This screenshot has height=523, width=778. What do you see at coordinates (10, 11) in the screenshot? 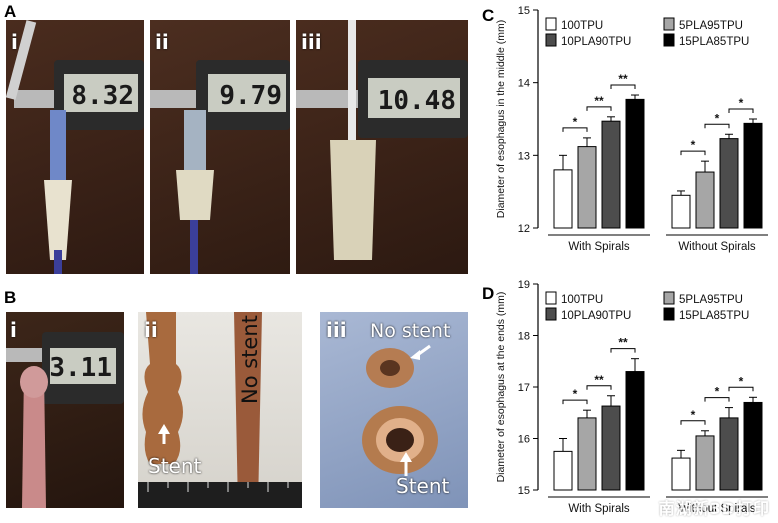
I see `panel-label-a: A` at bounding box center [10, 11].